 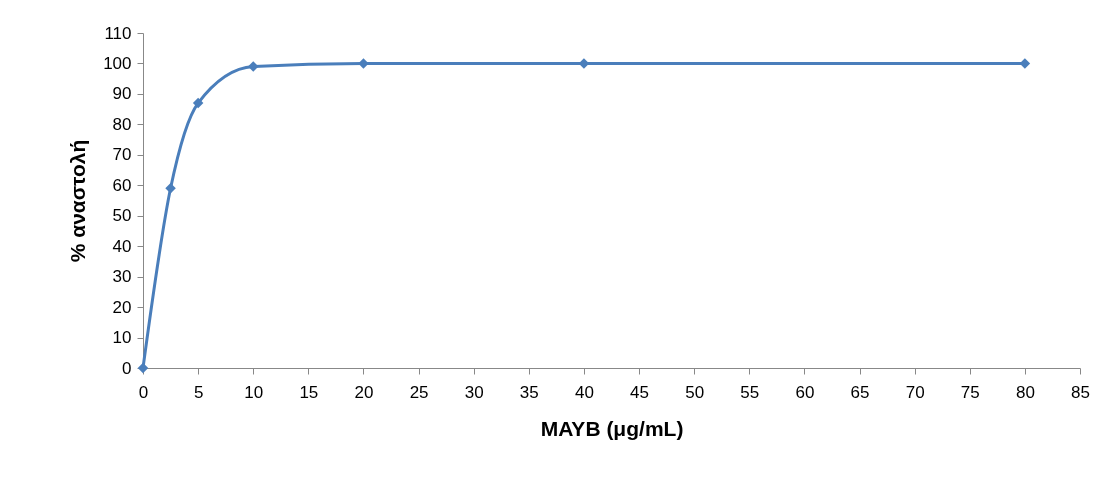 I want to click on x-tick-label: 80, so click(x=1025, y=392).